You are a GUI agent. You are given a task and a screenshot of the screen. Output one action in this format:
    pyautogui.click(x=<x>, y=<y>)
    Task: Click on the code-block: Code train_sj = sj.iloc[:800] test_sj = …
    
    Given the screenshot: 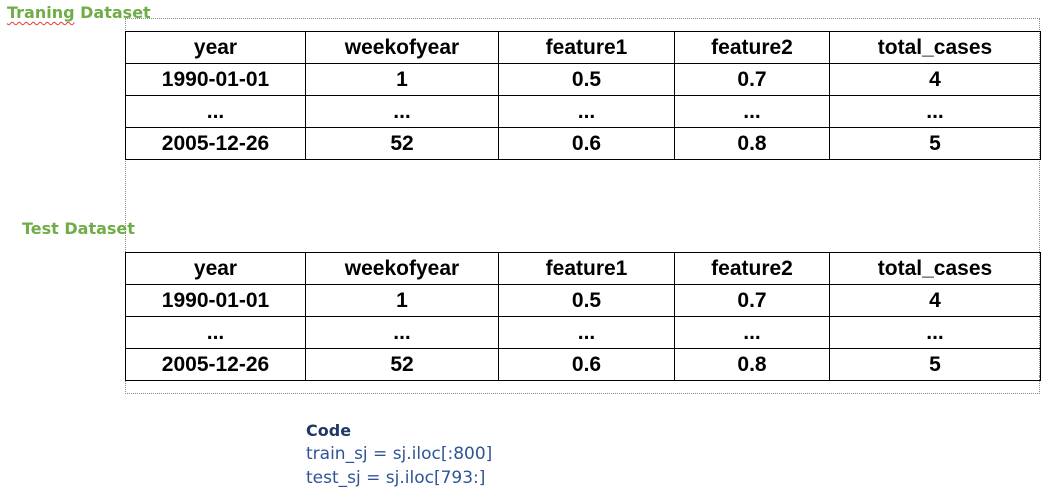 What is the action you would take?
    pyautogui.click(x=399, y=455)
    